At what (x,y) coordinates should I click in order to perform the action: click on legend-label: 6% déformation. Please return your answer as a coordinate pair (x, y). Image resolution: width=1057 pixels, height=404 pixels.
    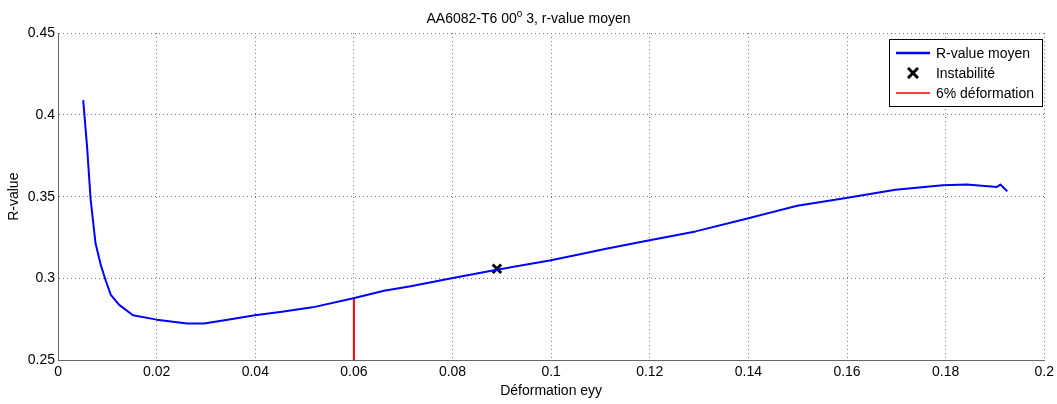
    Looking at the image, I should click on (984, 93).